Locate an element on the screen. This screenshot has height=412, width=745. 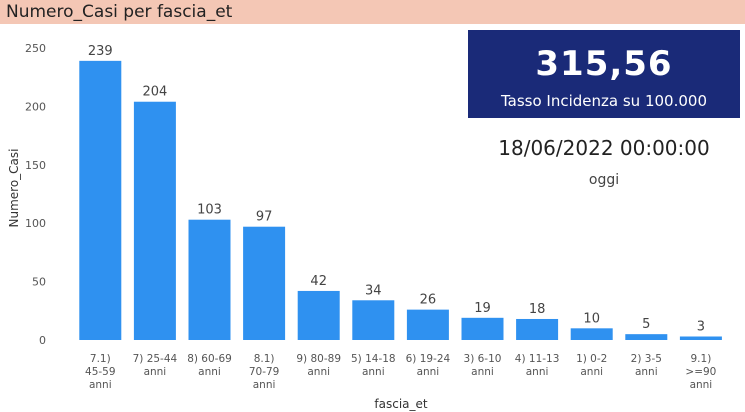
y-tick-label: 0 is located at coordinates (42, 340).